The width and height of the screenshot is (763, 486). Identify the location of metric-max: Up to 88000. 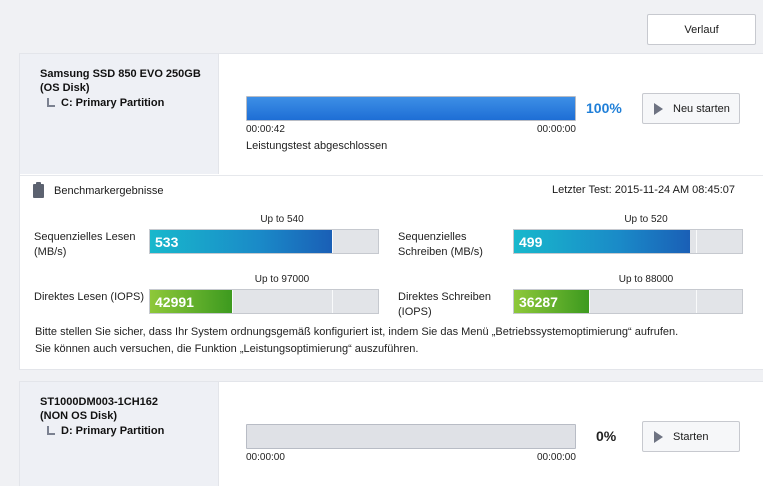
(646, 279).